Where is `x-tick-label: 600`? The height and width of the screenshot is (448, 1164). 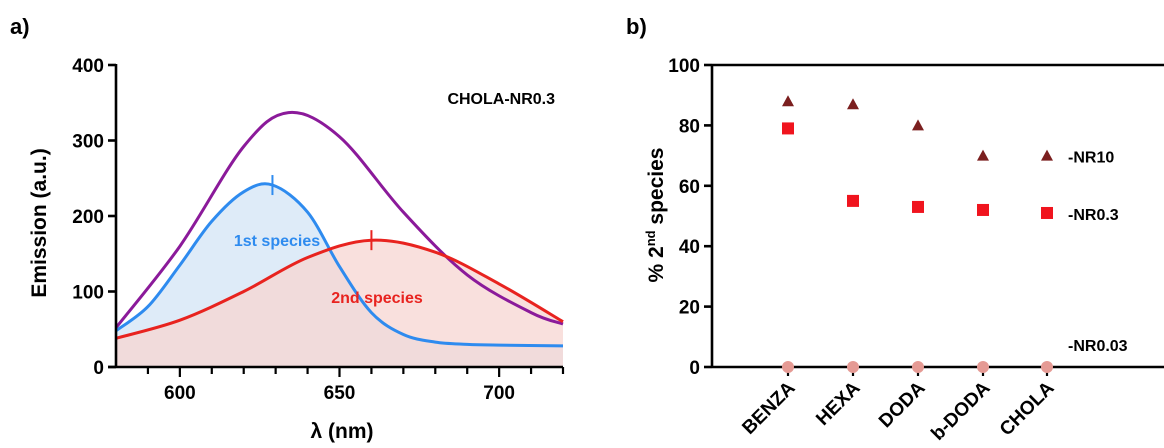 x-tick-label: 600 is located at coordinates (180, 393).